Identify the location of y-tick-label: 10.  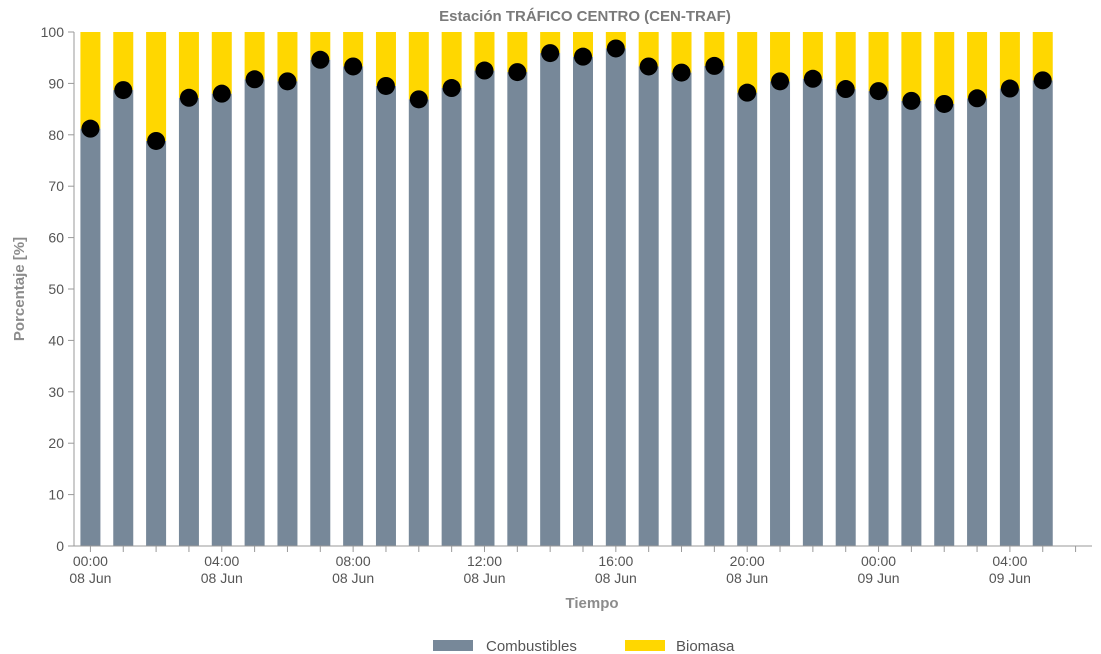
(56, 495).